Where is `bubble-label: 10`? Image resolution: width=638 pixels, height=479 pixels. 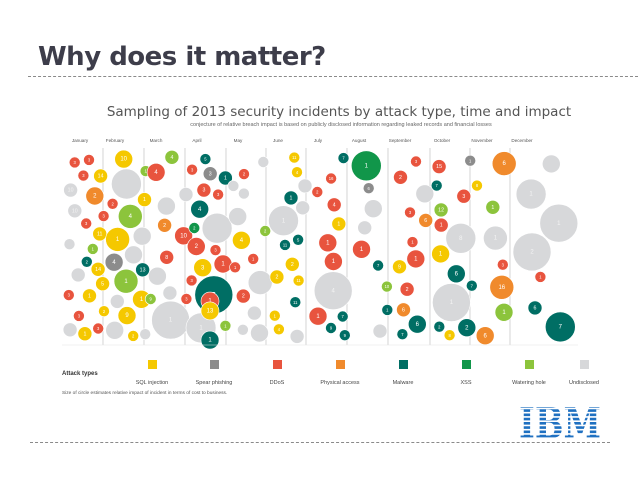
bubble-label: 10 is located at coordinates (387, 286).